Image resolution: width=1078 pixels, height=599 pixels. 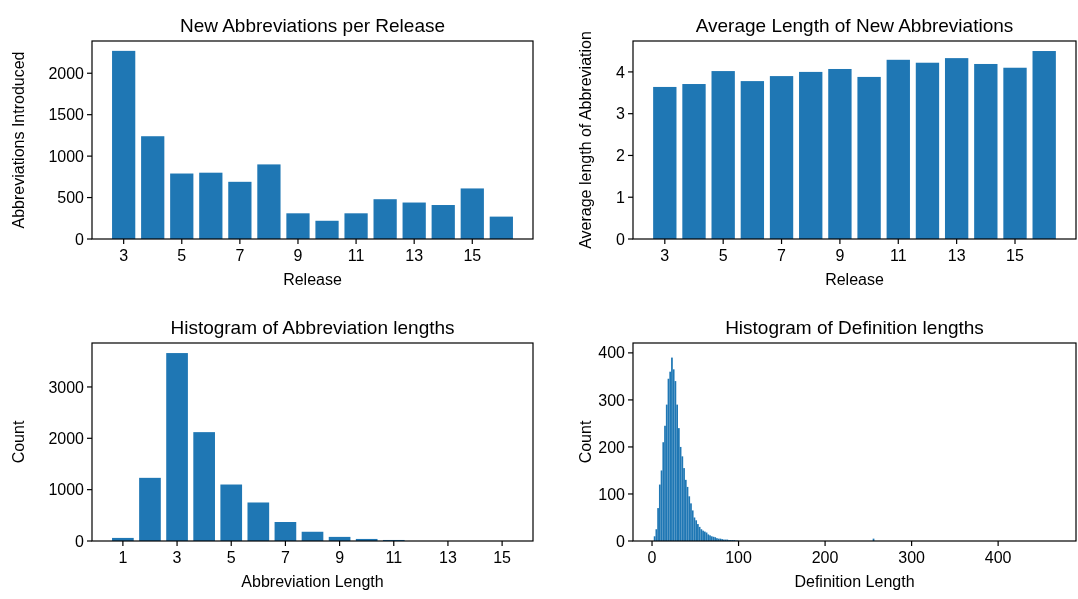 I want to click on chart-title: Histogram of Definition lengths, so click(x=854, y=327).